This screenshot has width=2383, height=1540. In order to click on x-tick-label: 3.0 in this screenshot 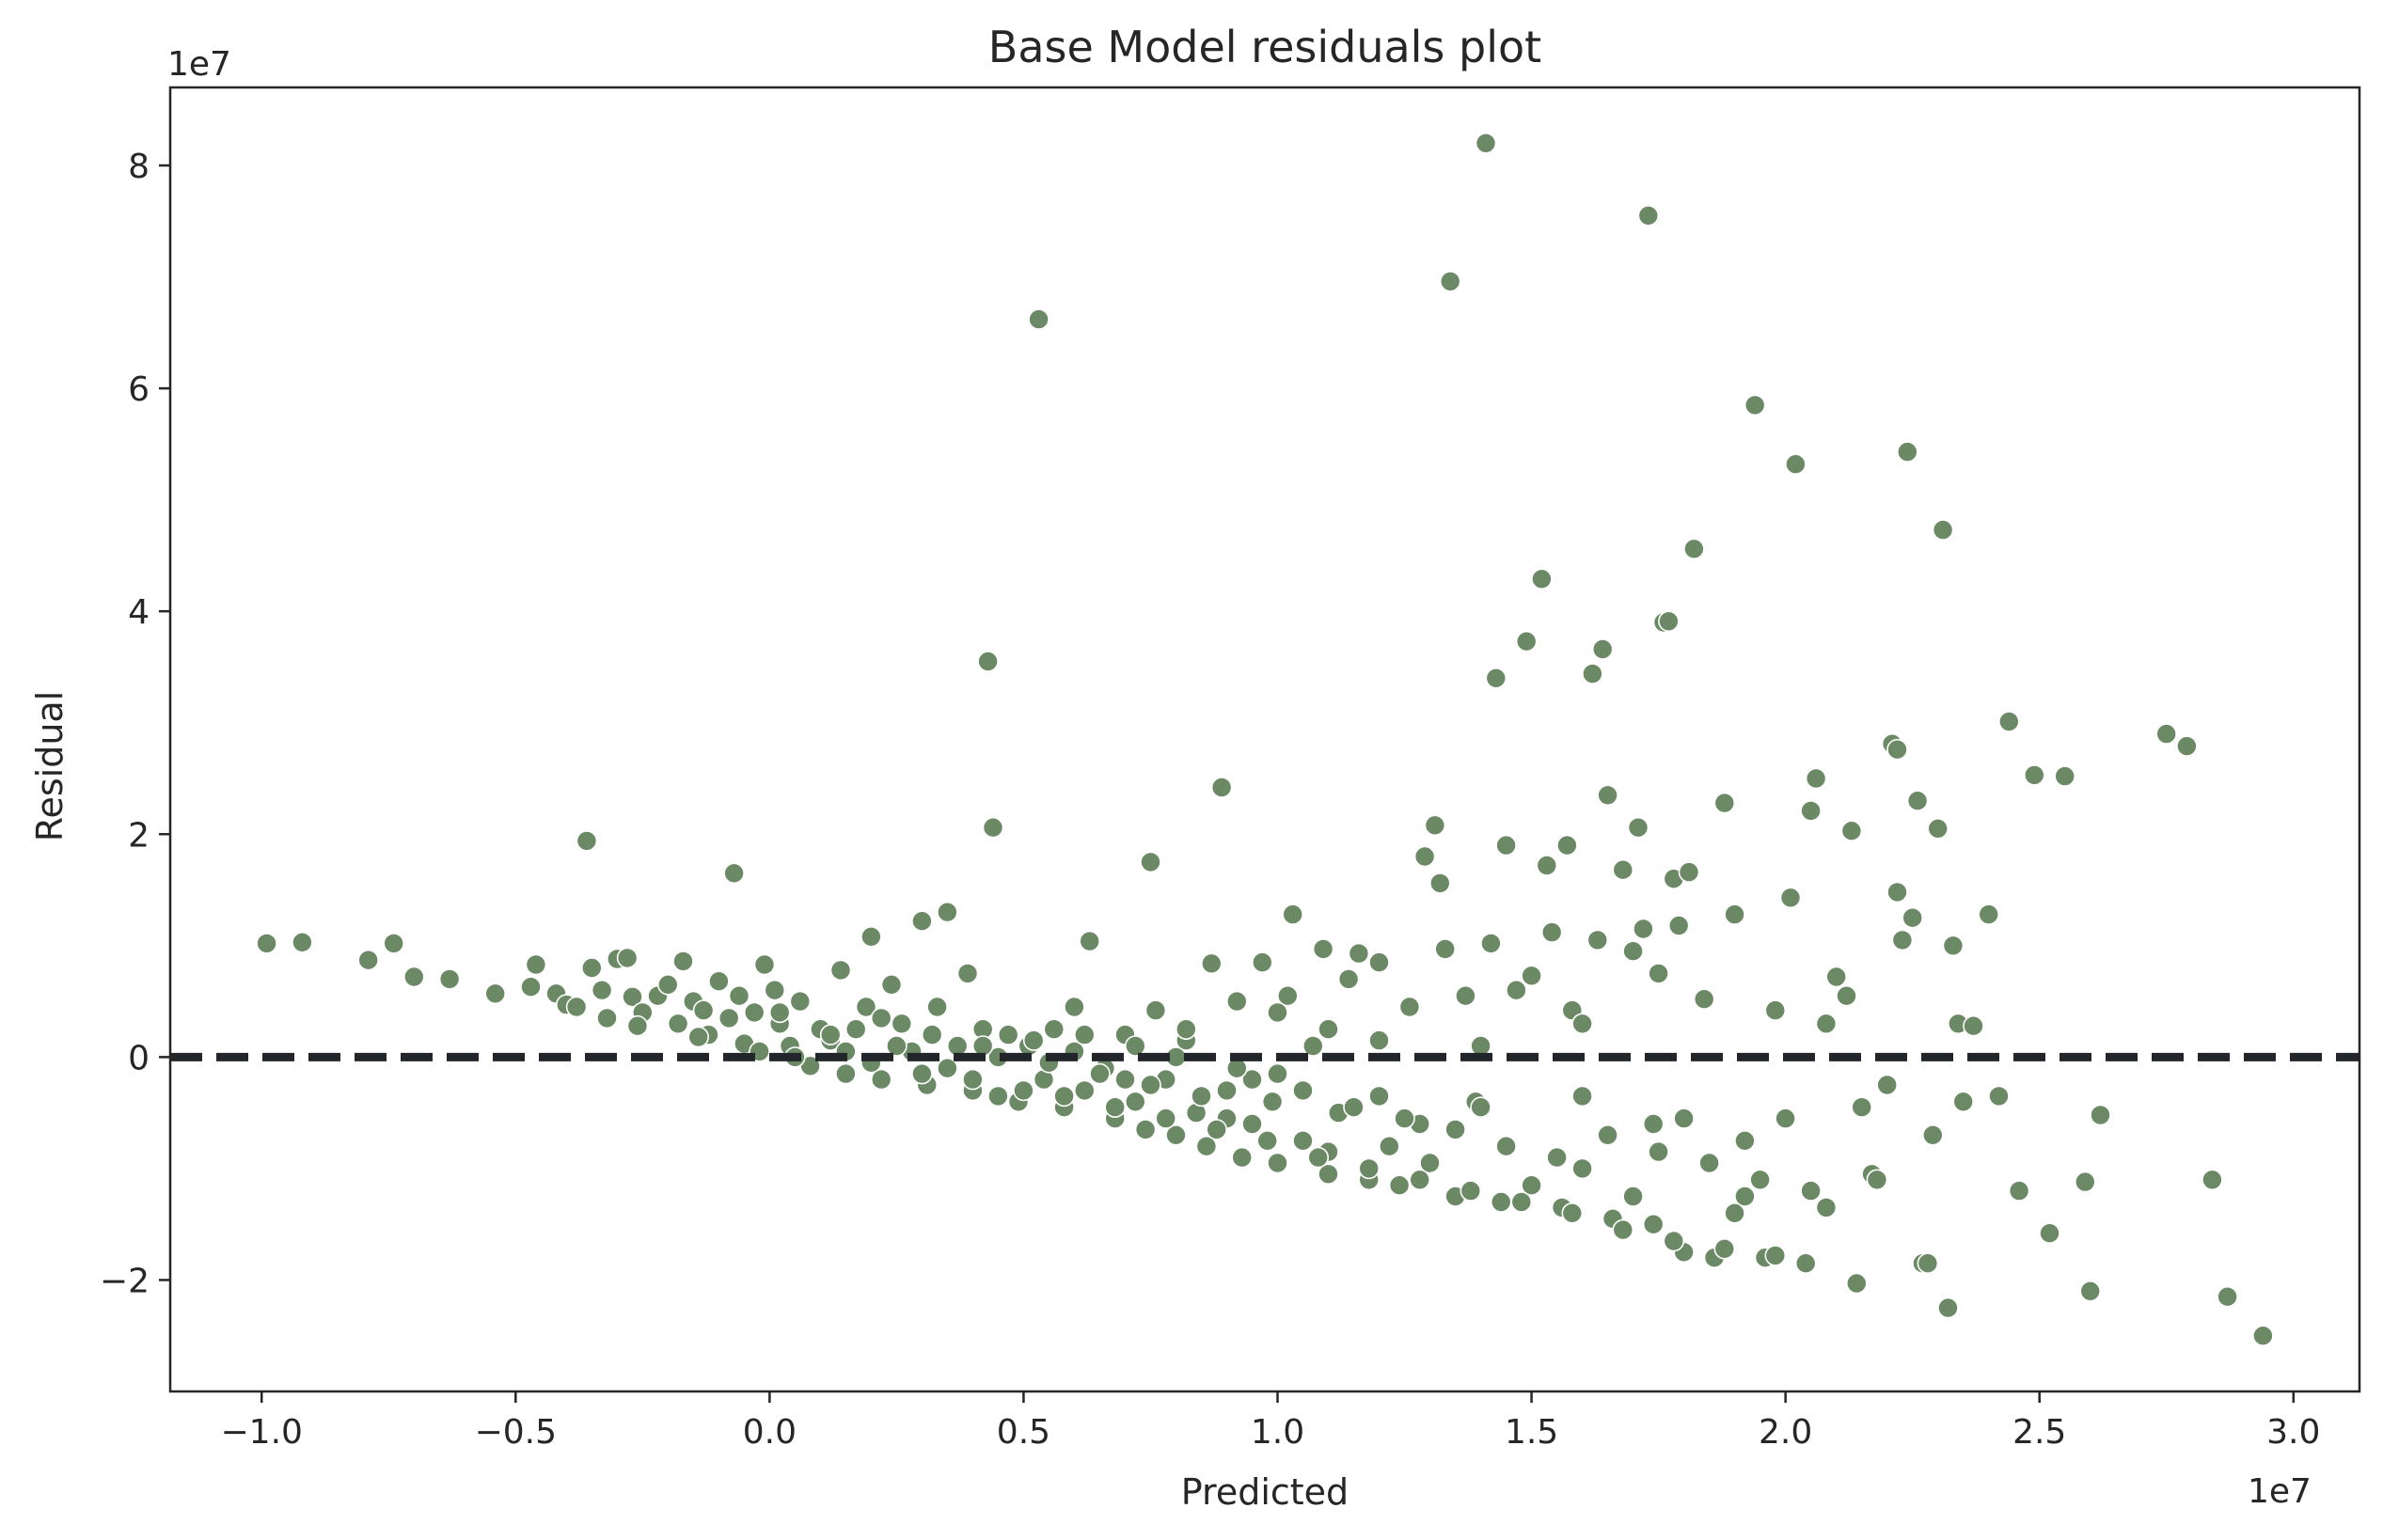, I will do `click(2293, 1432)`.